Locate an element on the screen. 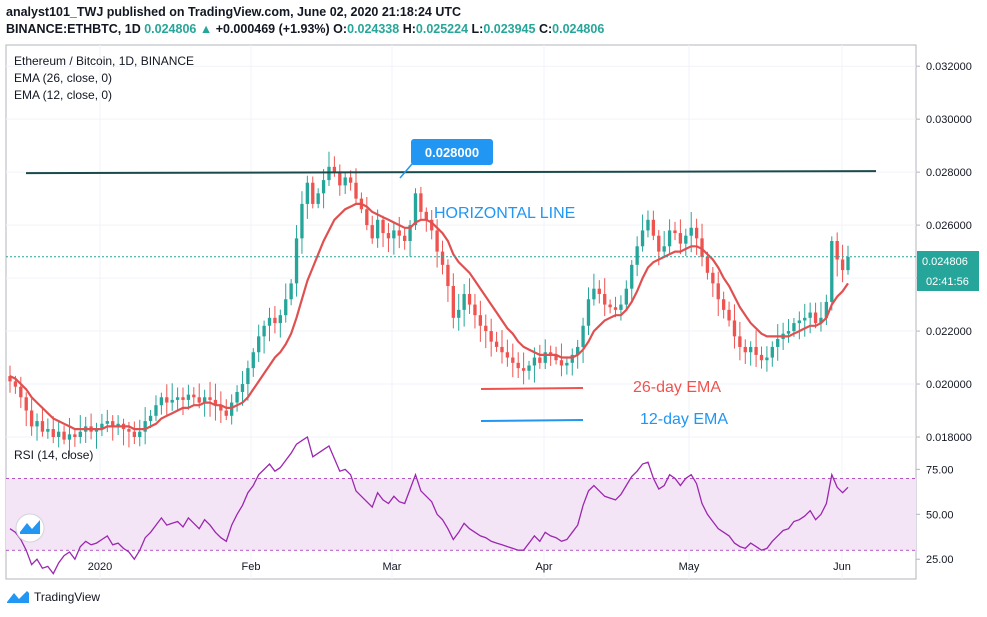  rsi-legend: RSI (14, close) is located at coordinates (53, 455).